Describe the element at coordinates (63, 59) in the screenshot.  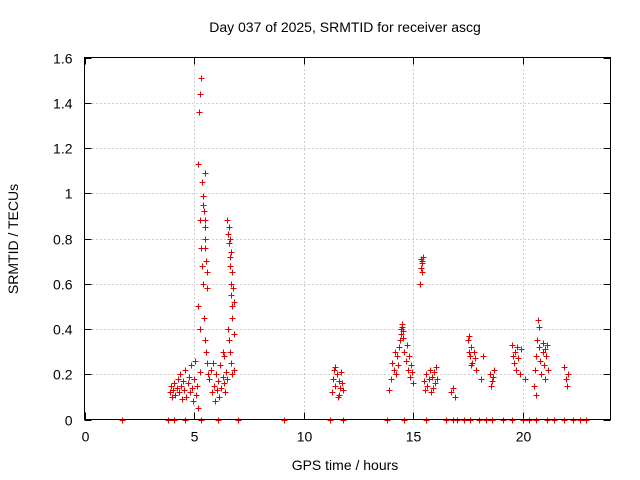
I see `y-tick-label: 1.6` at that location.